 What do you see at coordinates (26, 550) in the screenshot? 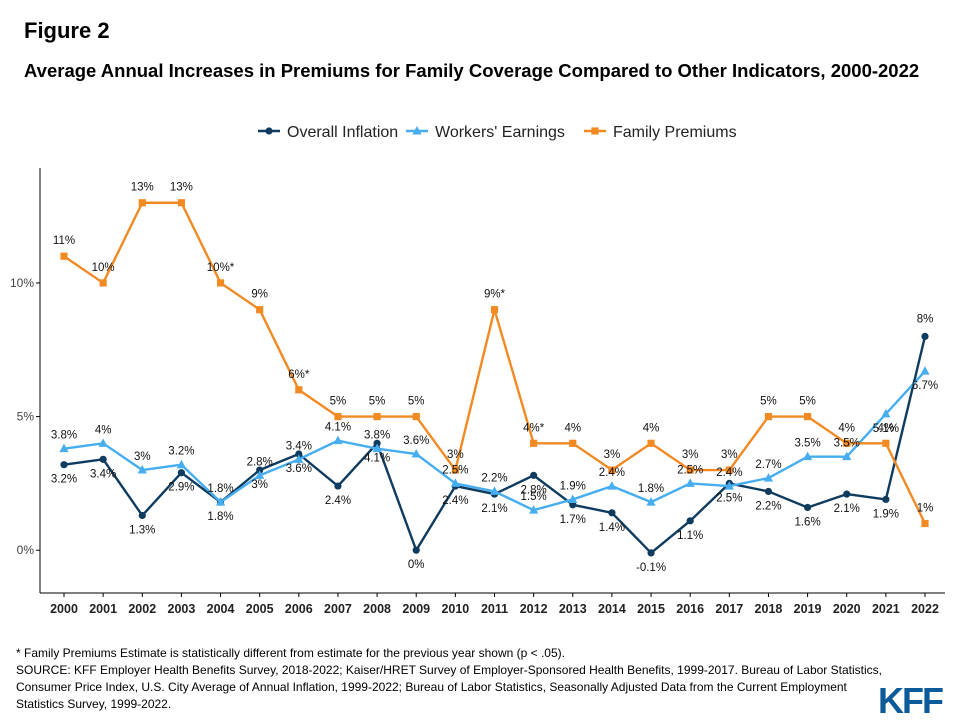
I see `y-tick-label: 0%` at bounding box center [26, 550].